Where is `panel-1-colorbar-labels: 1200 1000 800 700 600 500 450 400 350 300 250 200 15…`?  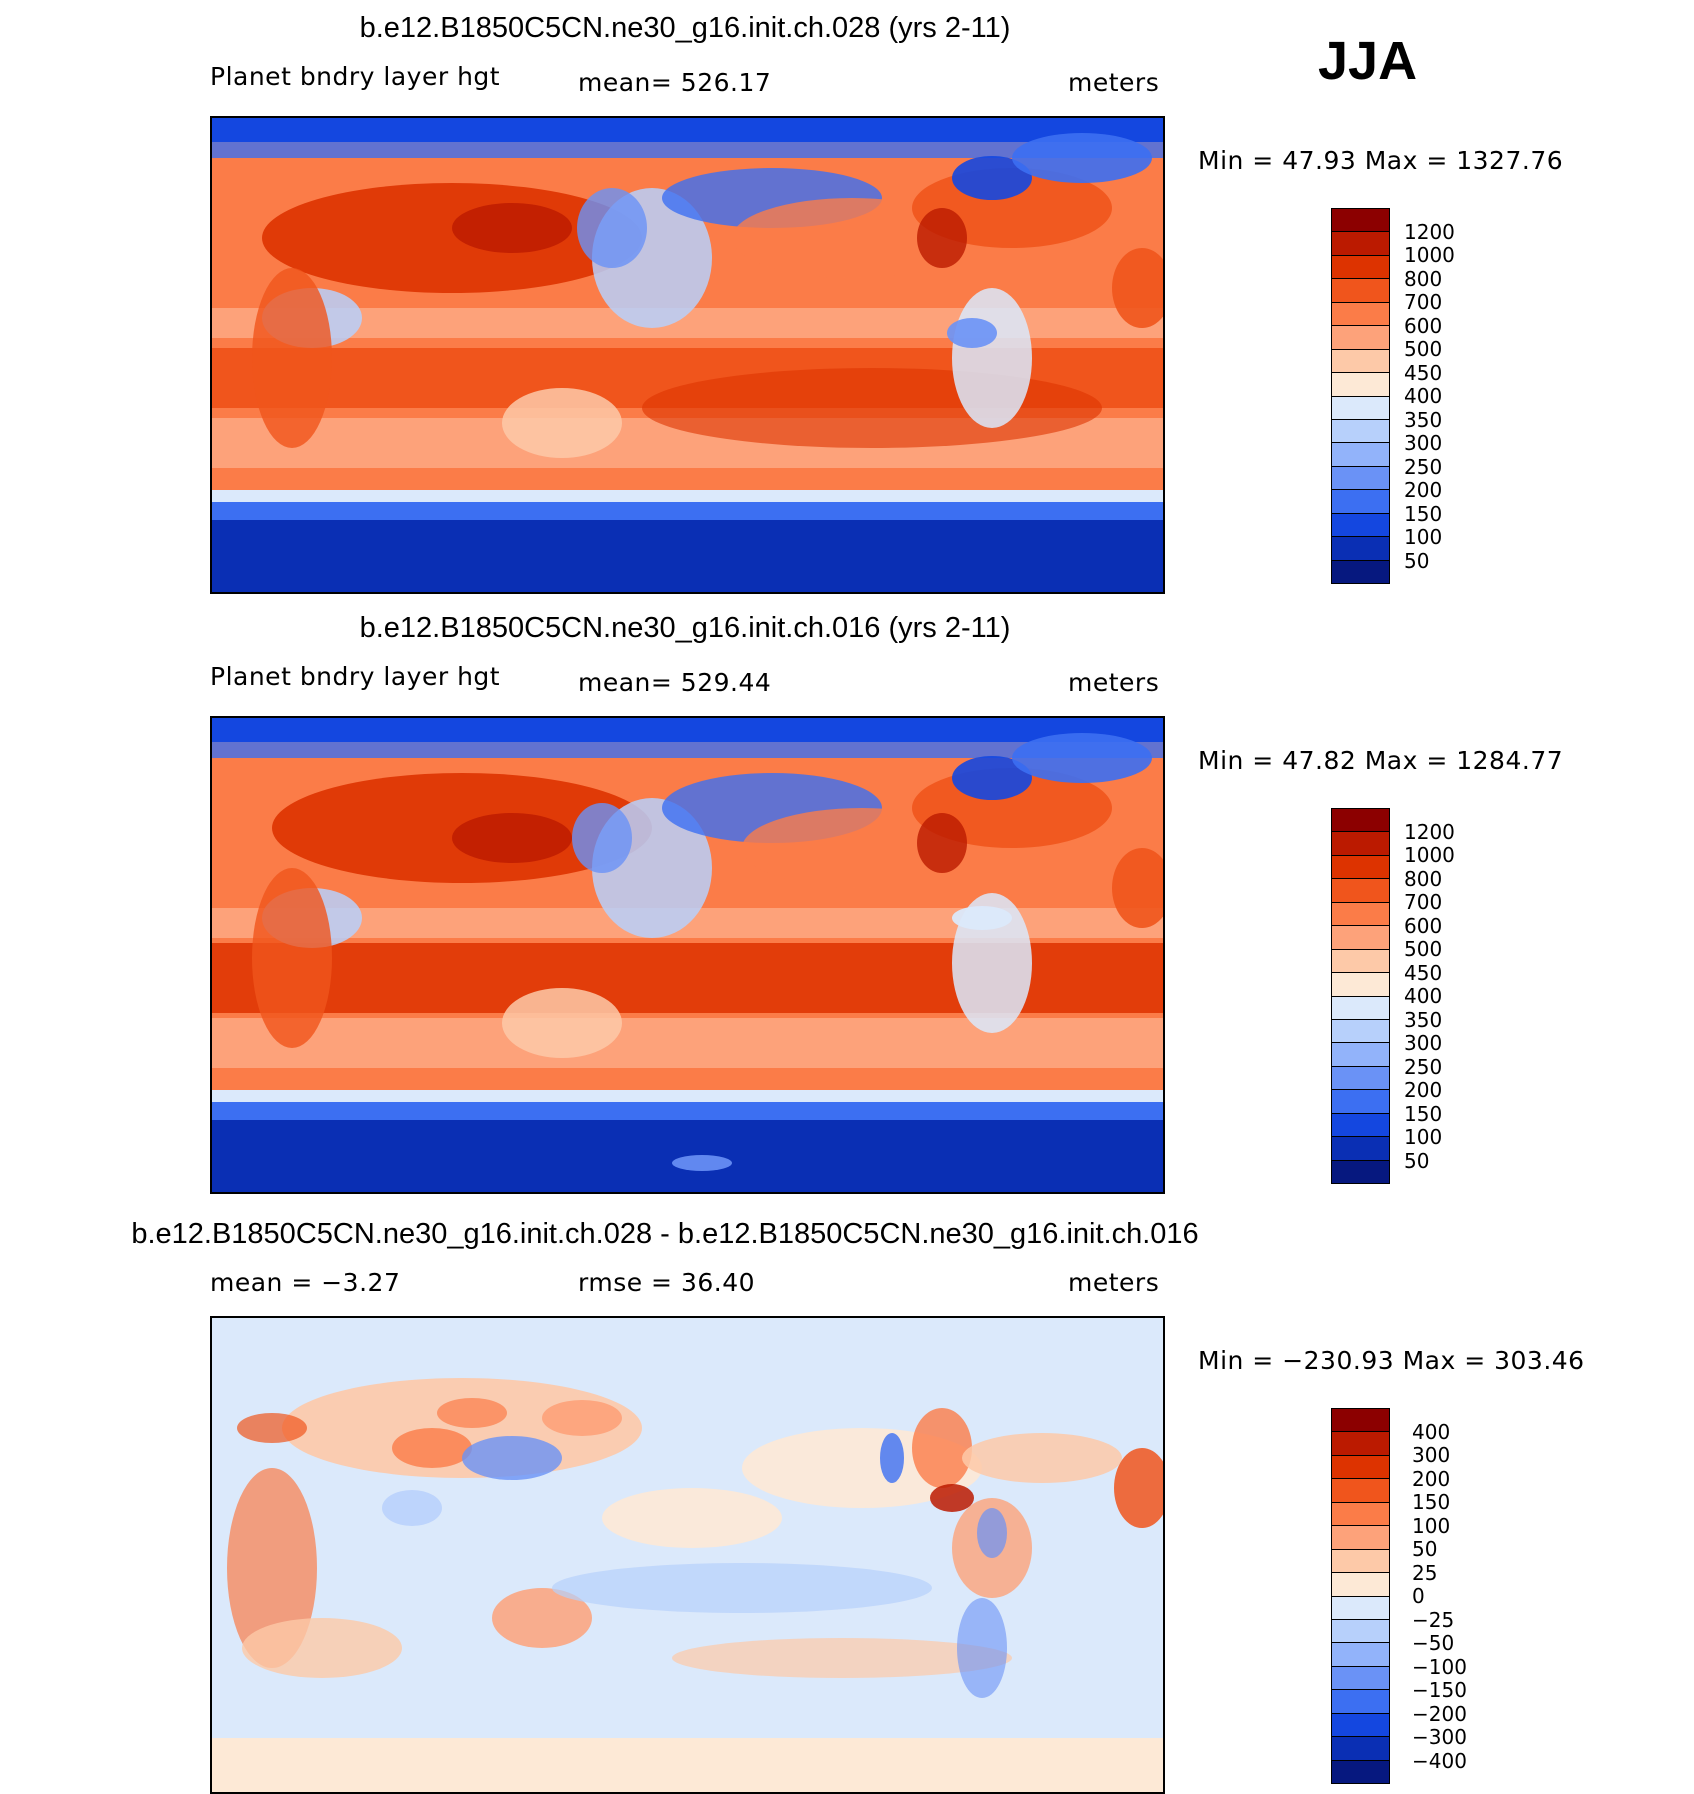 panel-1-colorbar-labels: 1200 1000 800 700 600 500 450 400 350 300 250 200 15… is located at coordinates (1444, 396).